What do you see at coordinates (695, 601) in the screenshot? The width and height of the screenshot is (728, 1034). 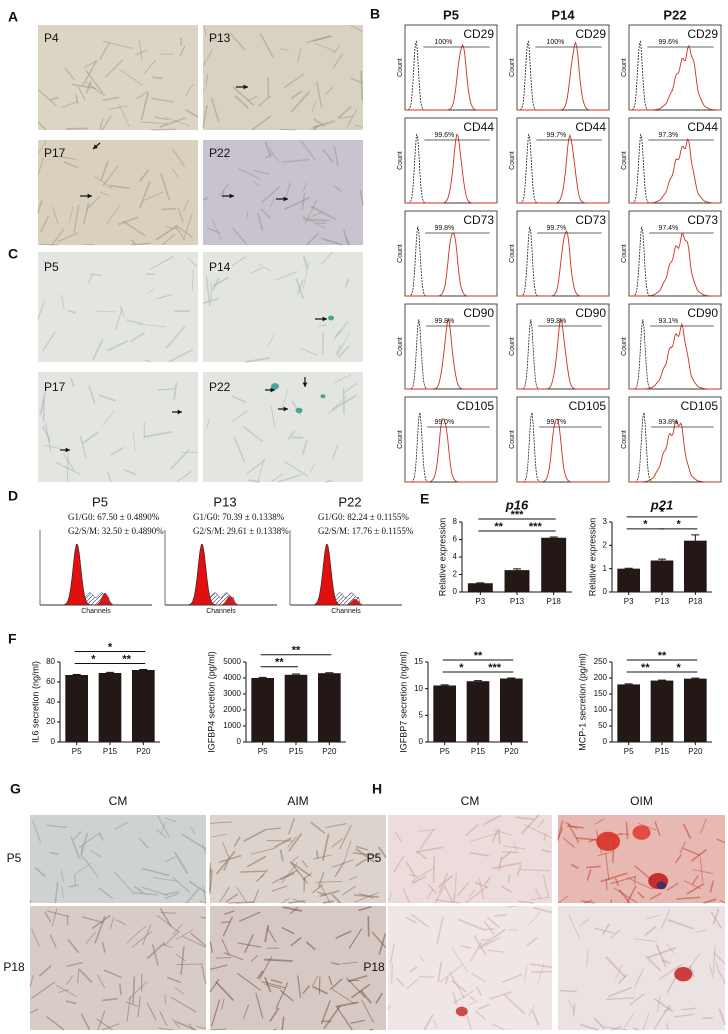 I see `x-tick-label: P18` at bounding box center [695, 601].